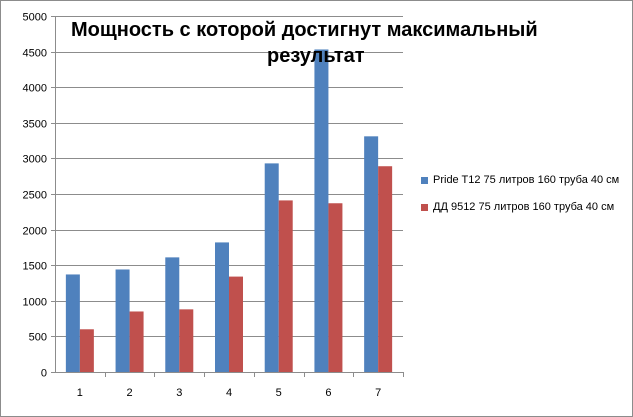 The width and height of the screenshot is (633, 417). I want to click on y-tick-label: 4000, so click(35, 89).